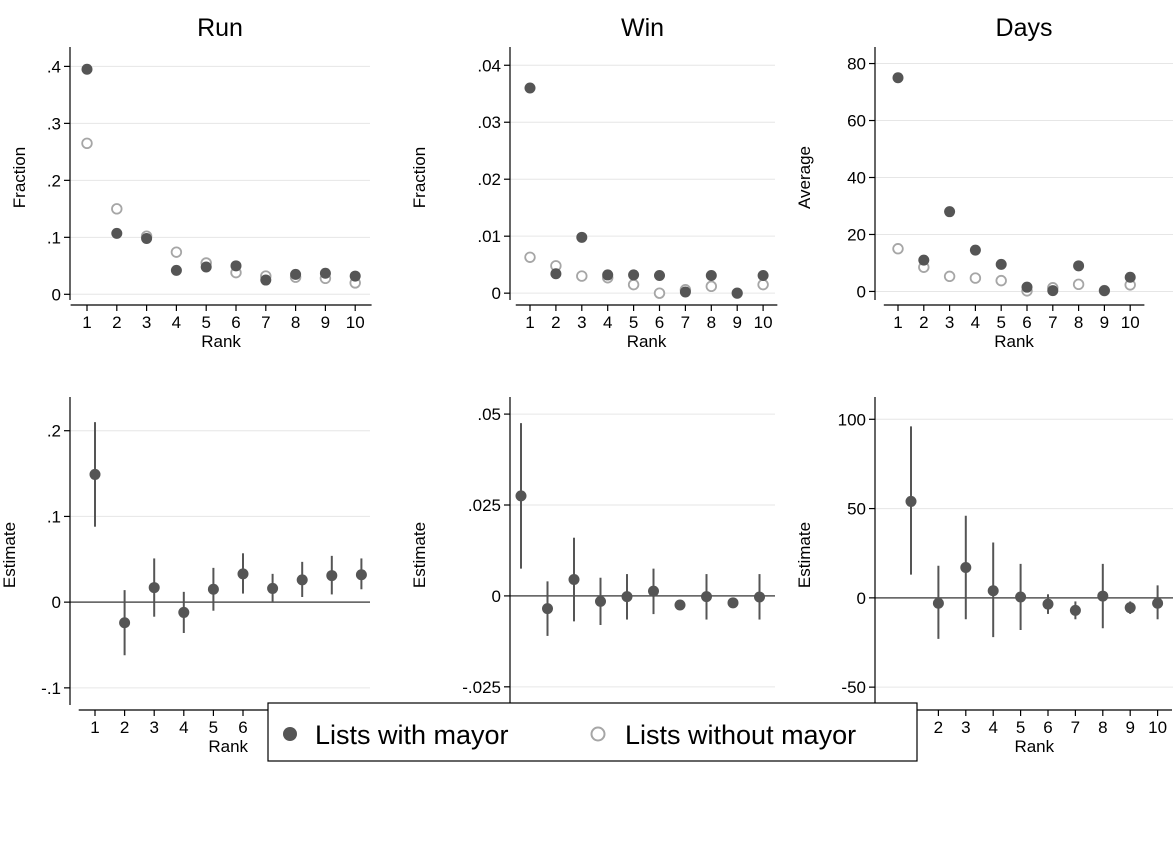 The height and width of the screenshot is (841, 1173). I want to click on legend-marker-hollow, so click(598, 734).